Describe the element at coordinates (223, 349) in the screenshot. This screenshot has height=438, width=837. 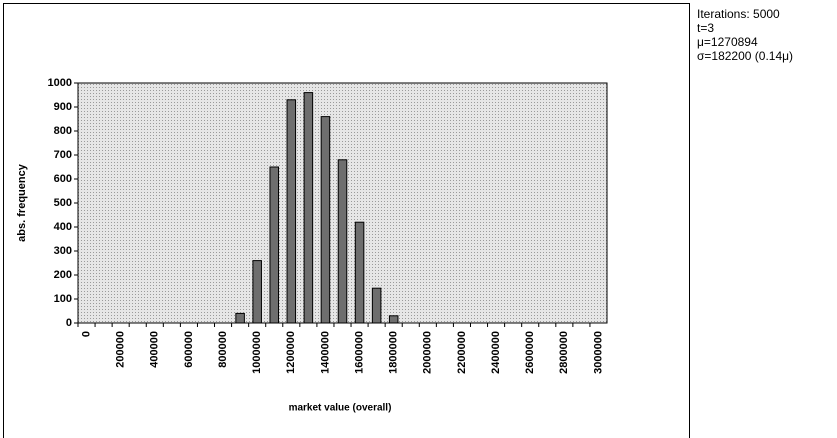
I see `x-tick-label: 800000` at that location.